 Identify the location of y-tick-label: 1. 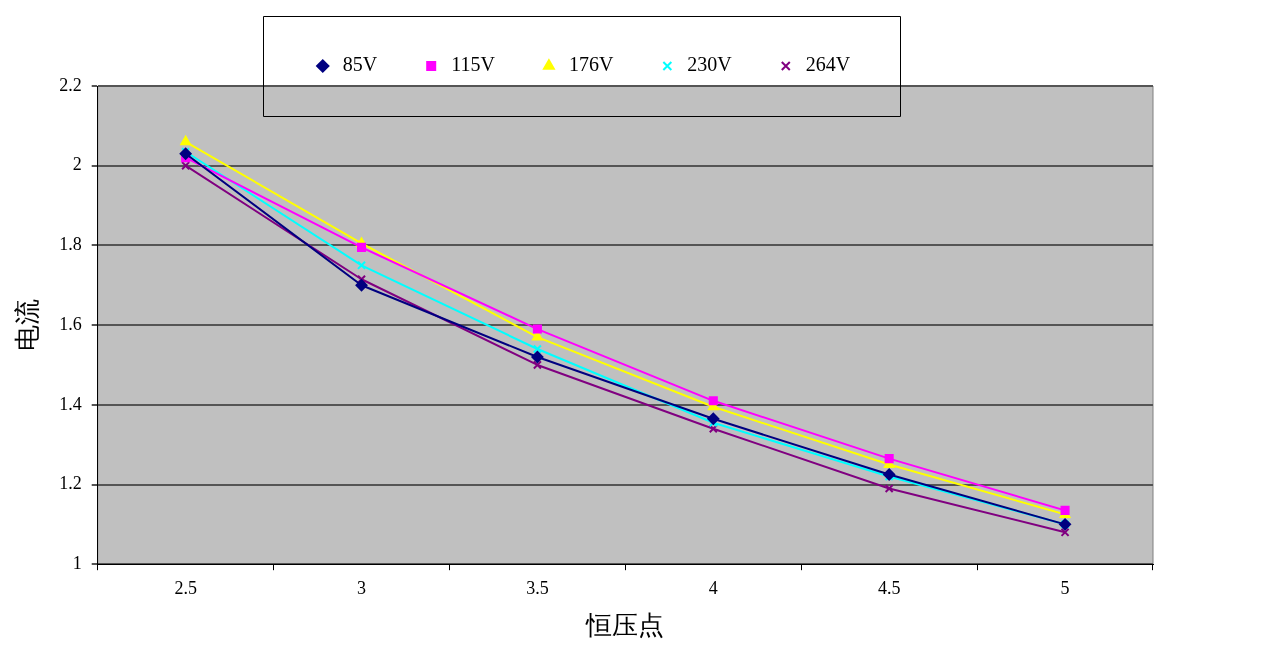
(77, 562).